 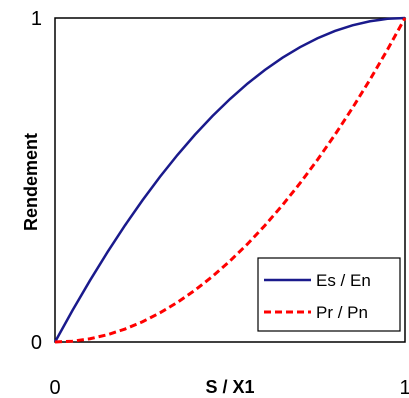 What do you see at coordinates (36, 343) in the screenshot?
I see `y-tick-label-bottom: 0` at bounding box center [36, 343].